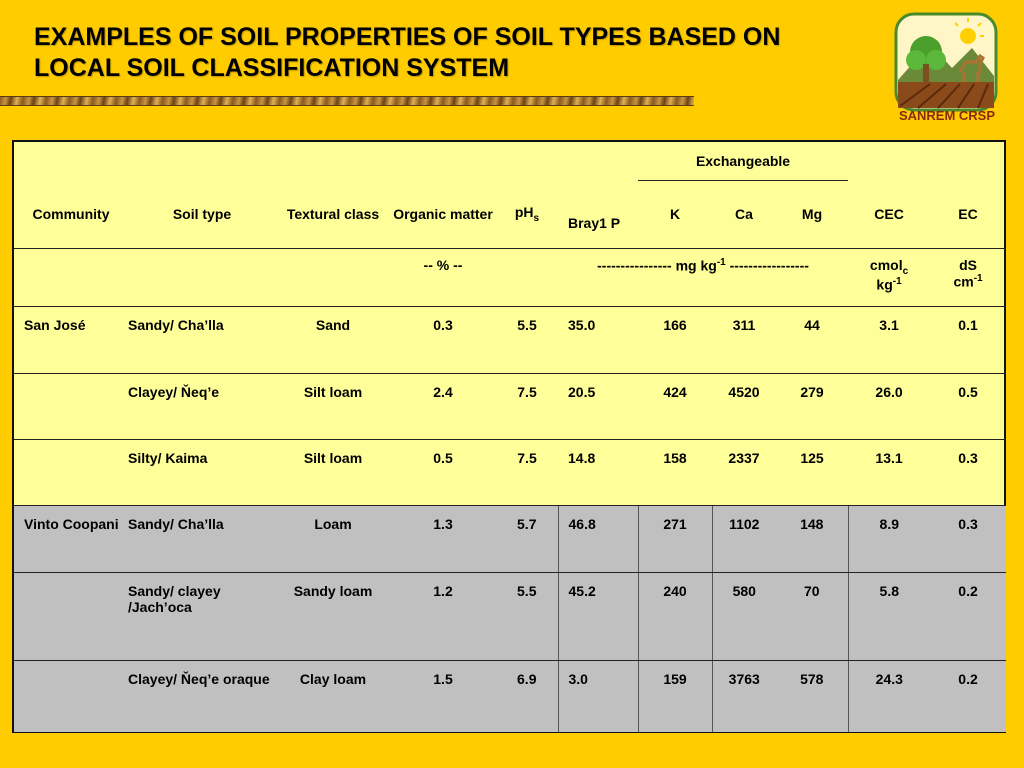 Image resolution: width=1024 pixels, height=768 pixels. Describe the element at coordinates (675, 406) in the screenshot. I see `cell-k: 424` at that location.